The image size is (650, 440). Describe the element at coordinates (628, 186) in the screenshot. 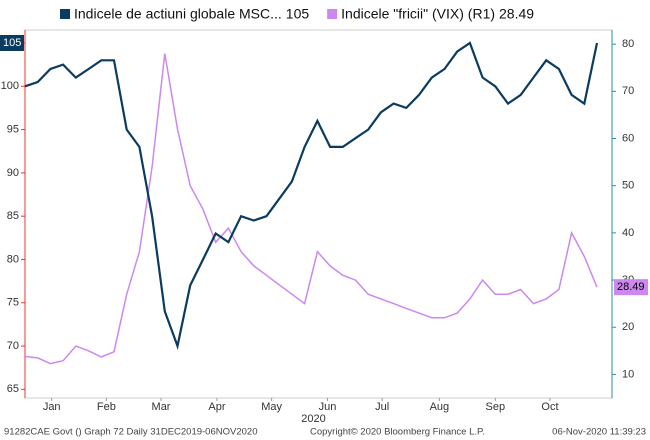

I see `y2-tick-label: 50` at that location.